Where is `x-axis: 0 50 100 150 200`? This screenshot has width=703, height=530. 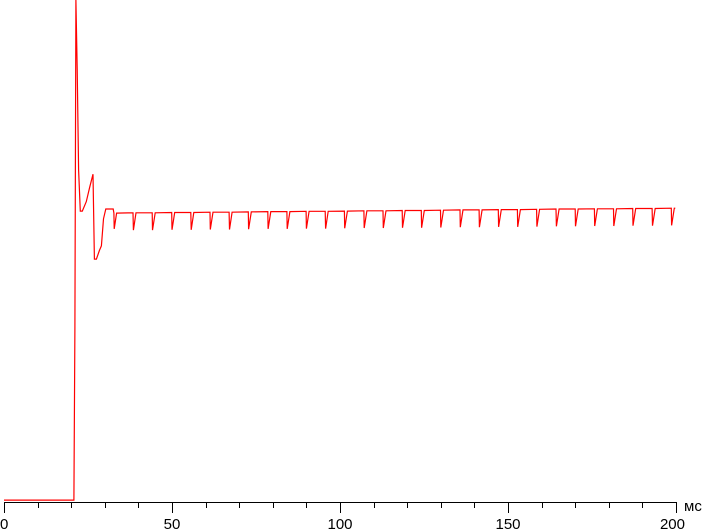 x-axis: 0 50 100 150 200 is located at coordinates (342, 516).